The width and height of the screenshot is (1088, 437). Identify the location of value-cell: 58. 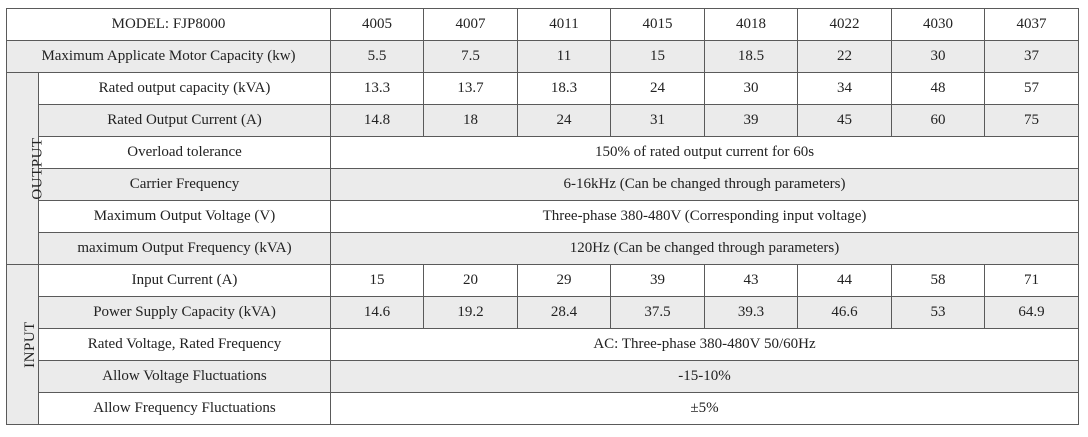
(938, 280).